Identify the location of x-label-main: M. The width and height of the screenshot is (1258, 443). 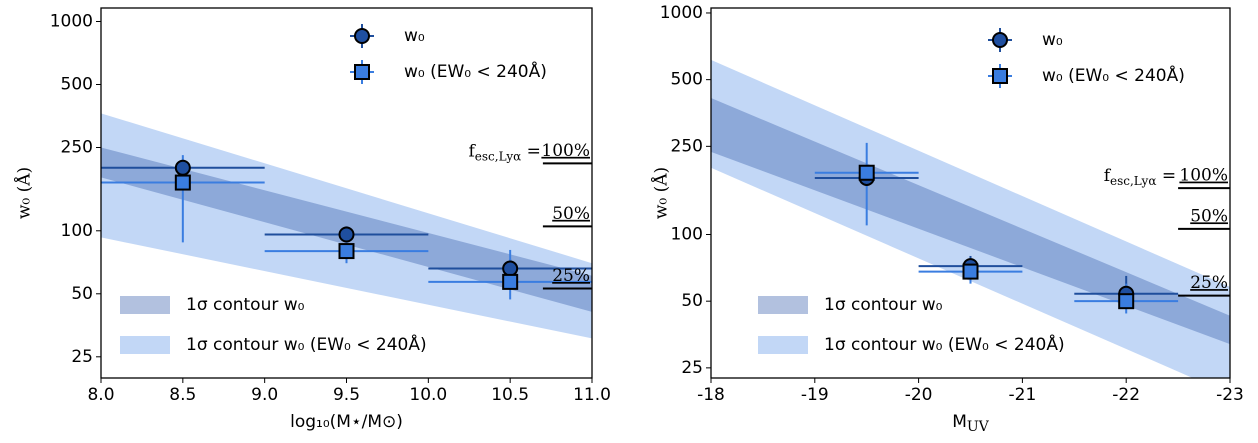
(959, 422).